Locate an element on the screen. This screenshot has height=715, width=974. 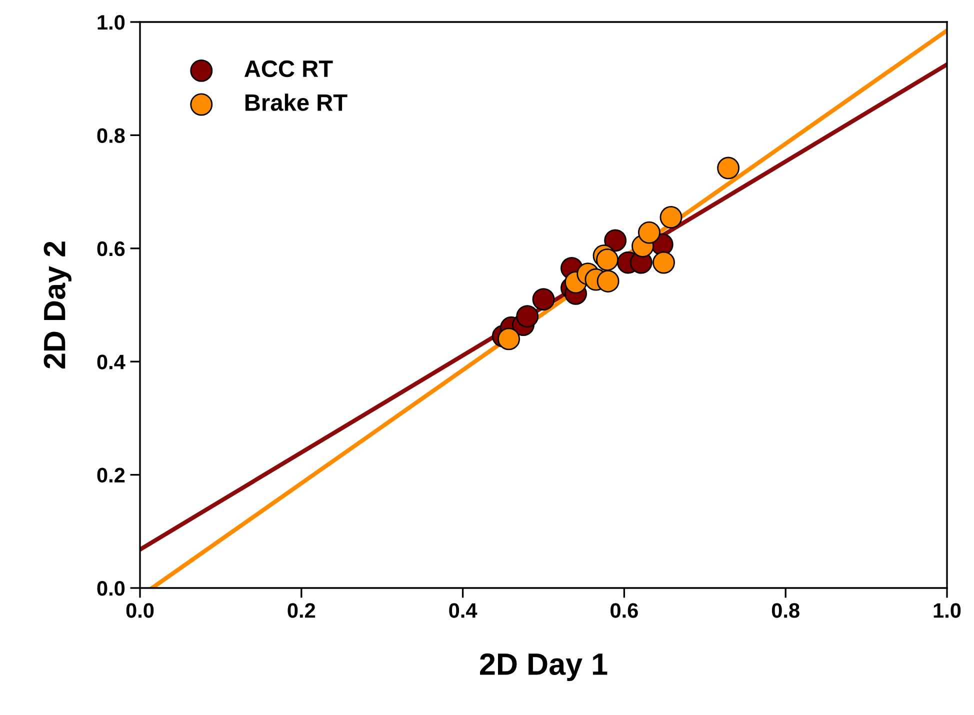
y-axis-title: 2D Day 2 is located at coordinates (58, 305).